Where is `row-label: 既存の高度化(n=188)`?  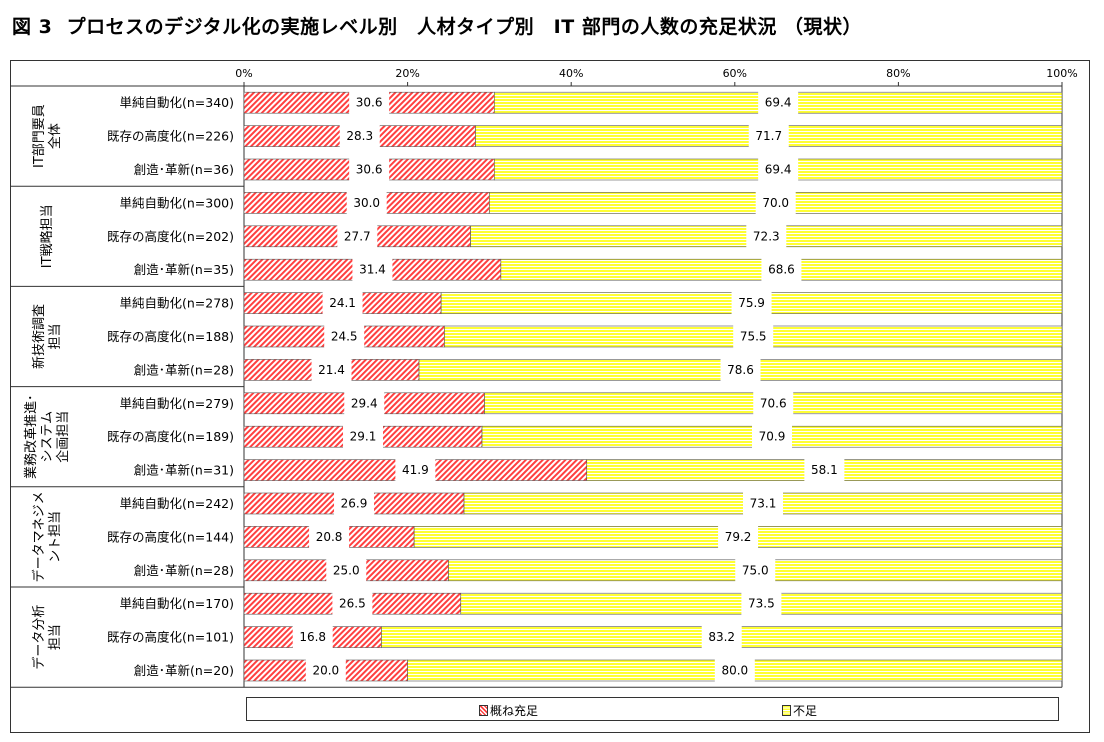 row-label: 既存の高度化(n=188) is located at coordinates (170, 336).